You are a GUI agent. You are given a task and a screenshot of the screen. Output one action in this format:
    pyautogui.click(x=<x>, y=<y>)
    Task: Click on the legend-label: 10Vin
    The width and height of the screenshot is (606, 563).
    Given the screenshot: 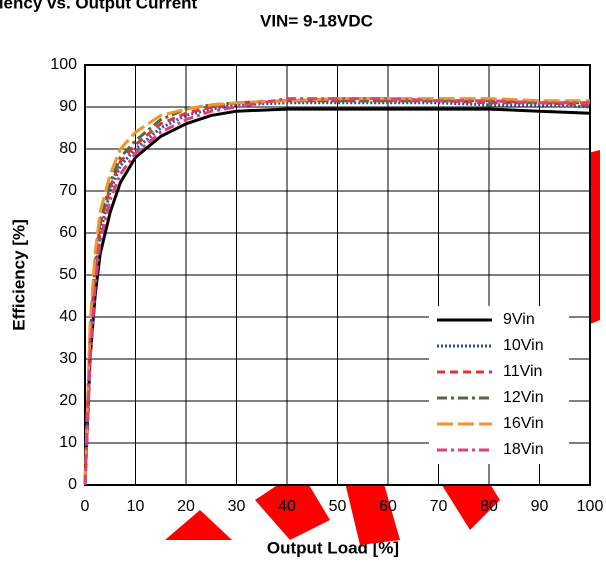 What is the action you would take?
    pyautogui.click(x=523, y=345)
    